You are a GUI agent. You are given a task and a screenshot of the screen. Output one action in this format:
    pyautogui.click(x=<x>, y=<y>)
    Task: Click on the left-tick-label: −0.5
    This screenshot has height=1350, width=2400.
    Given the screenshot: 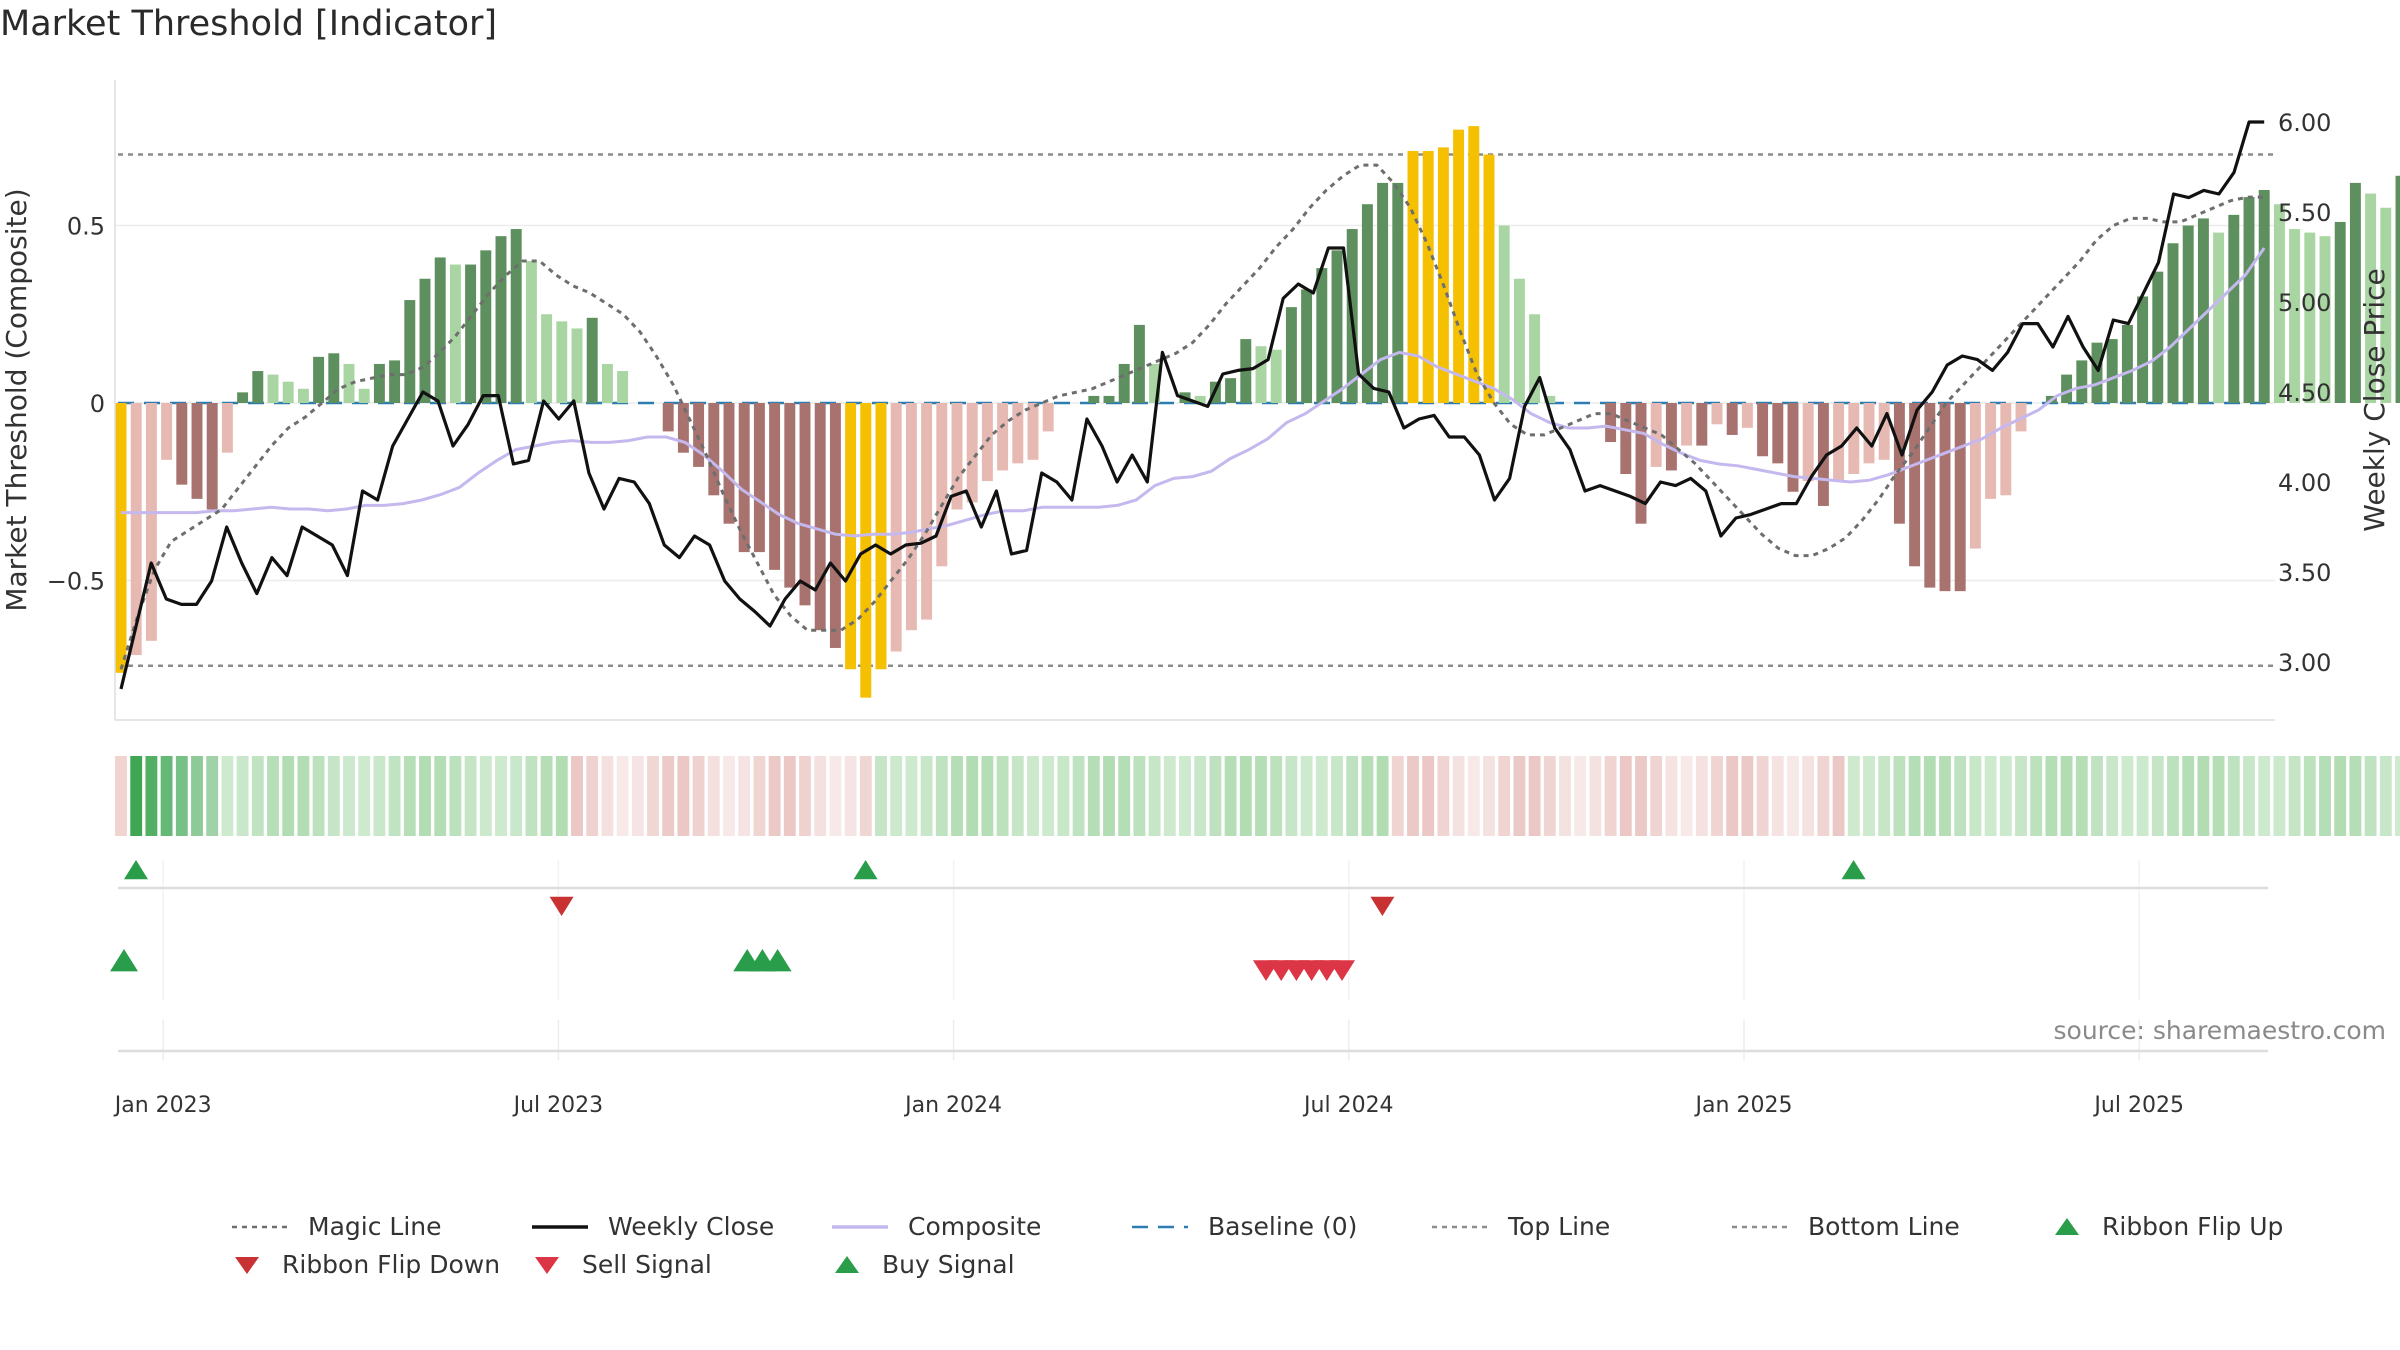 What is the action you would take?
    pyautogui.click(x=76, y=582)
    